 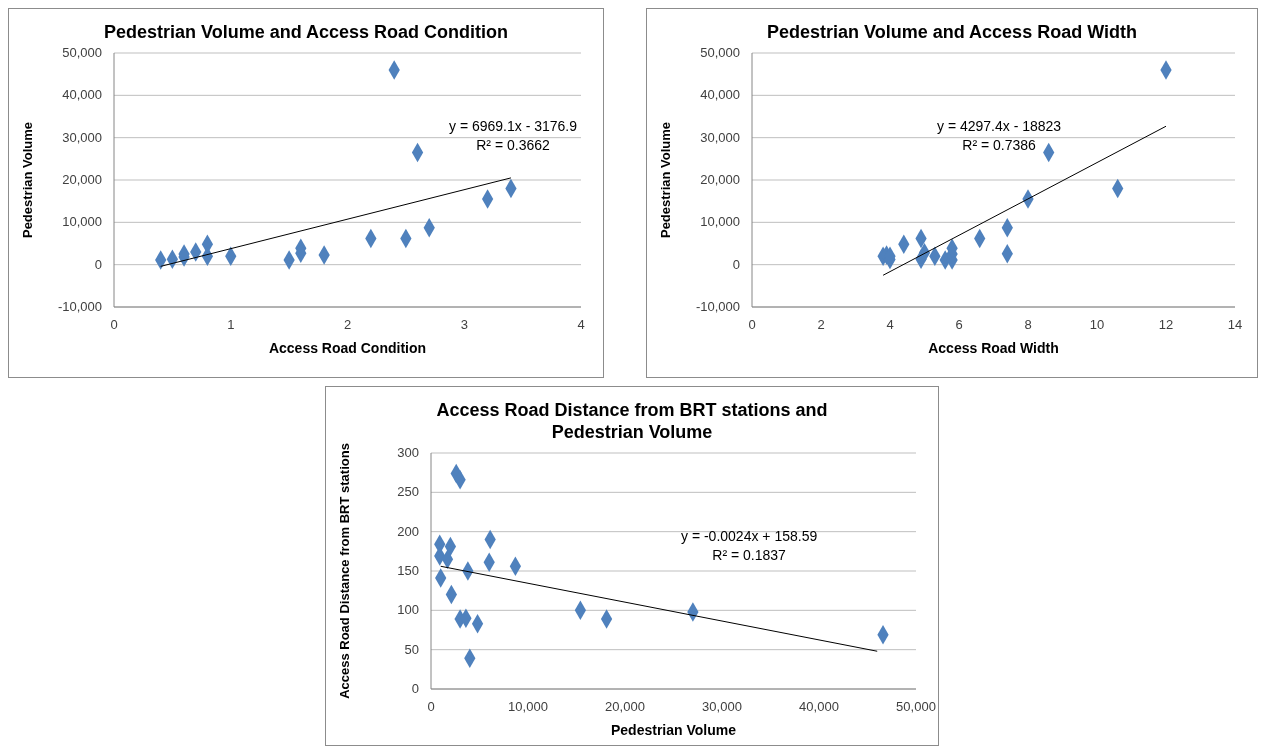 What do you see at coordinates (513, 126) in the screenshot?
I see `annotation: y = 6969.1x - 3176.9` at bounding box center [513, 126].